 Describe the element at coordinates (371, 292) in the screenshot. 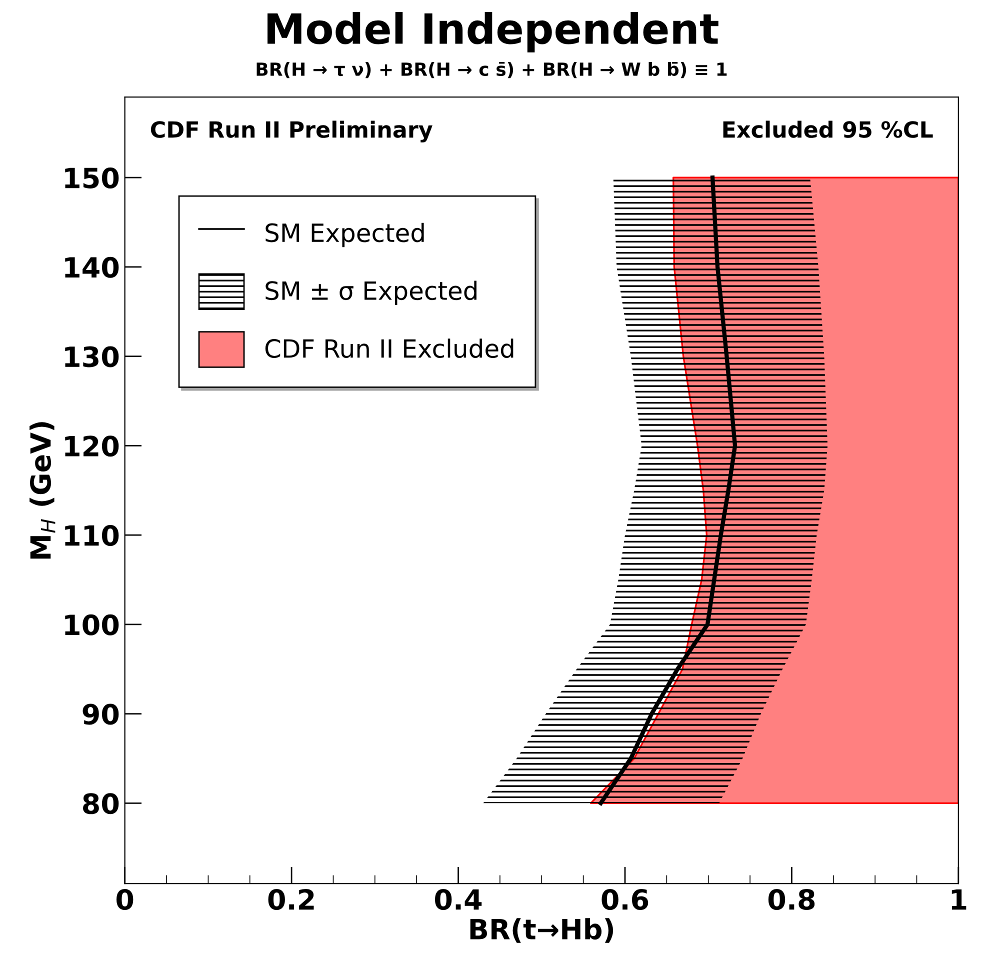

I see `legend-label: SM ± σ Expected` at that location.